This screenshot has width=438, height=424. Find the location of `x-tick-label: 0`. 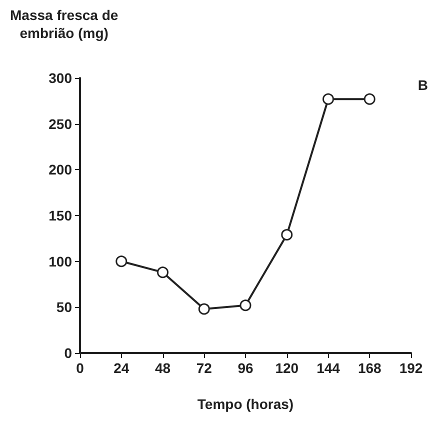

x-tick-label: 0 is located at coordinates (80, 368).